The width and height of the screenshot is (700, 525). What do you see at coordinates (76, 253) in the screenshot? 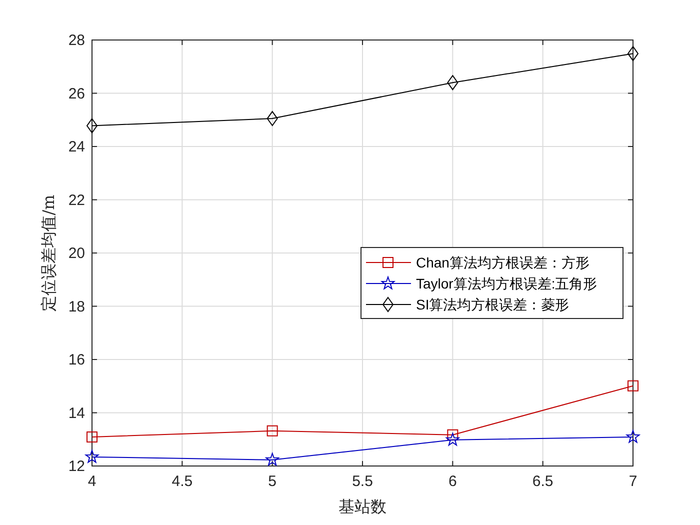
I see `y-tick-label: 20` at bounding box center [76, 253].